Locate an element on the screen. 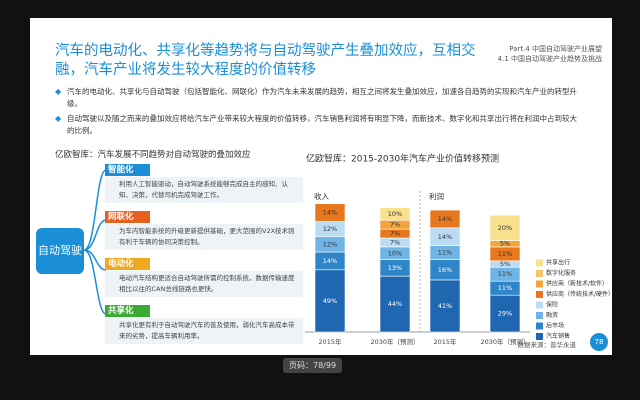 This screenshot has width=640, height=400. legend-label: 后市场 is located at coordinates (555, 326).